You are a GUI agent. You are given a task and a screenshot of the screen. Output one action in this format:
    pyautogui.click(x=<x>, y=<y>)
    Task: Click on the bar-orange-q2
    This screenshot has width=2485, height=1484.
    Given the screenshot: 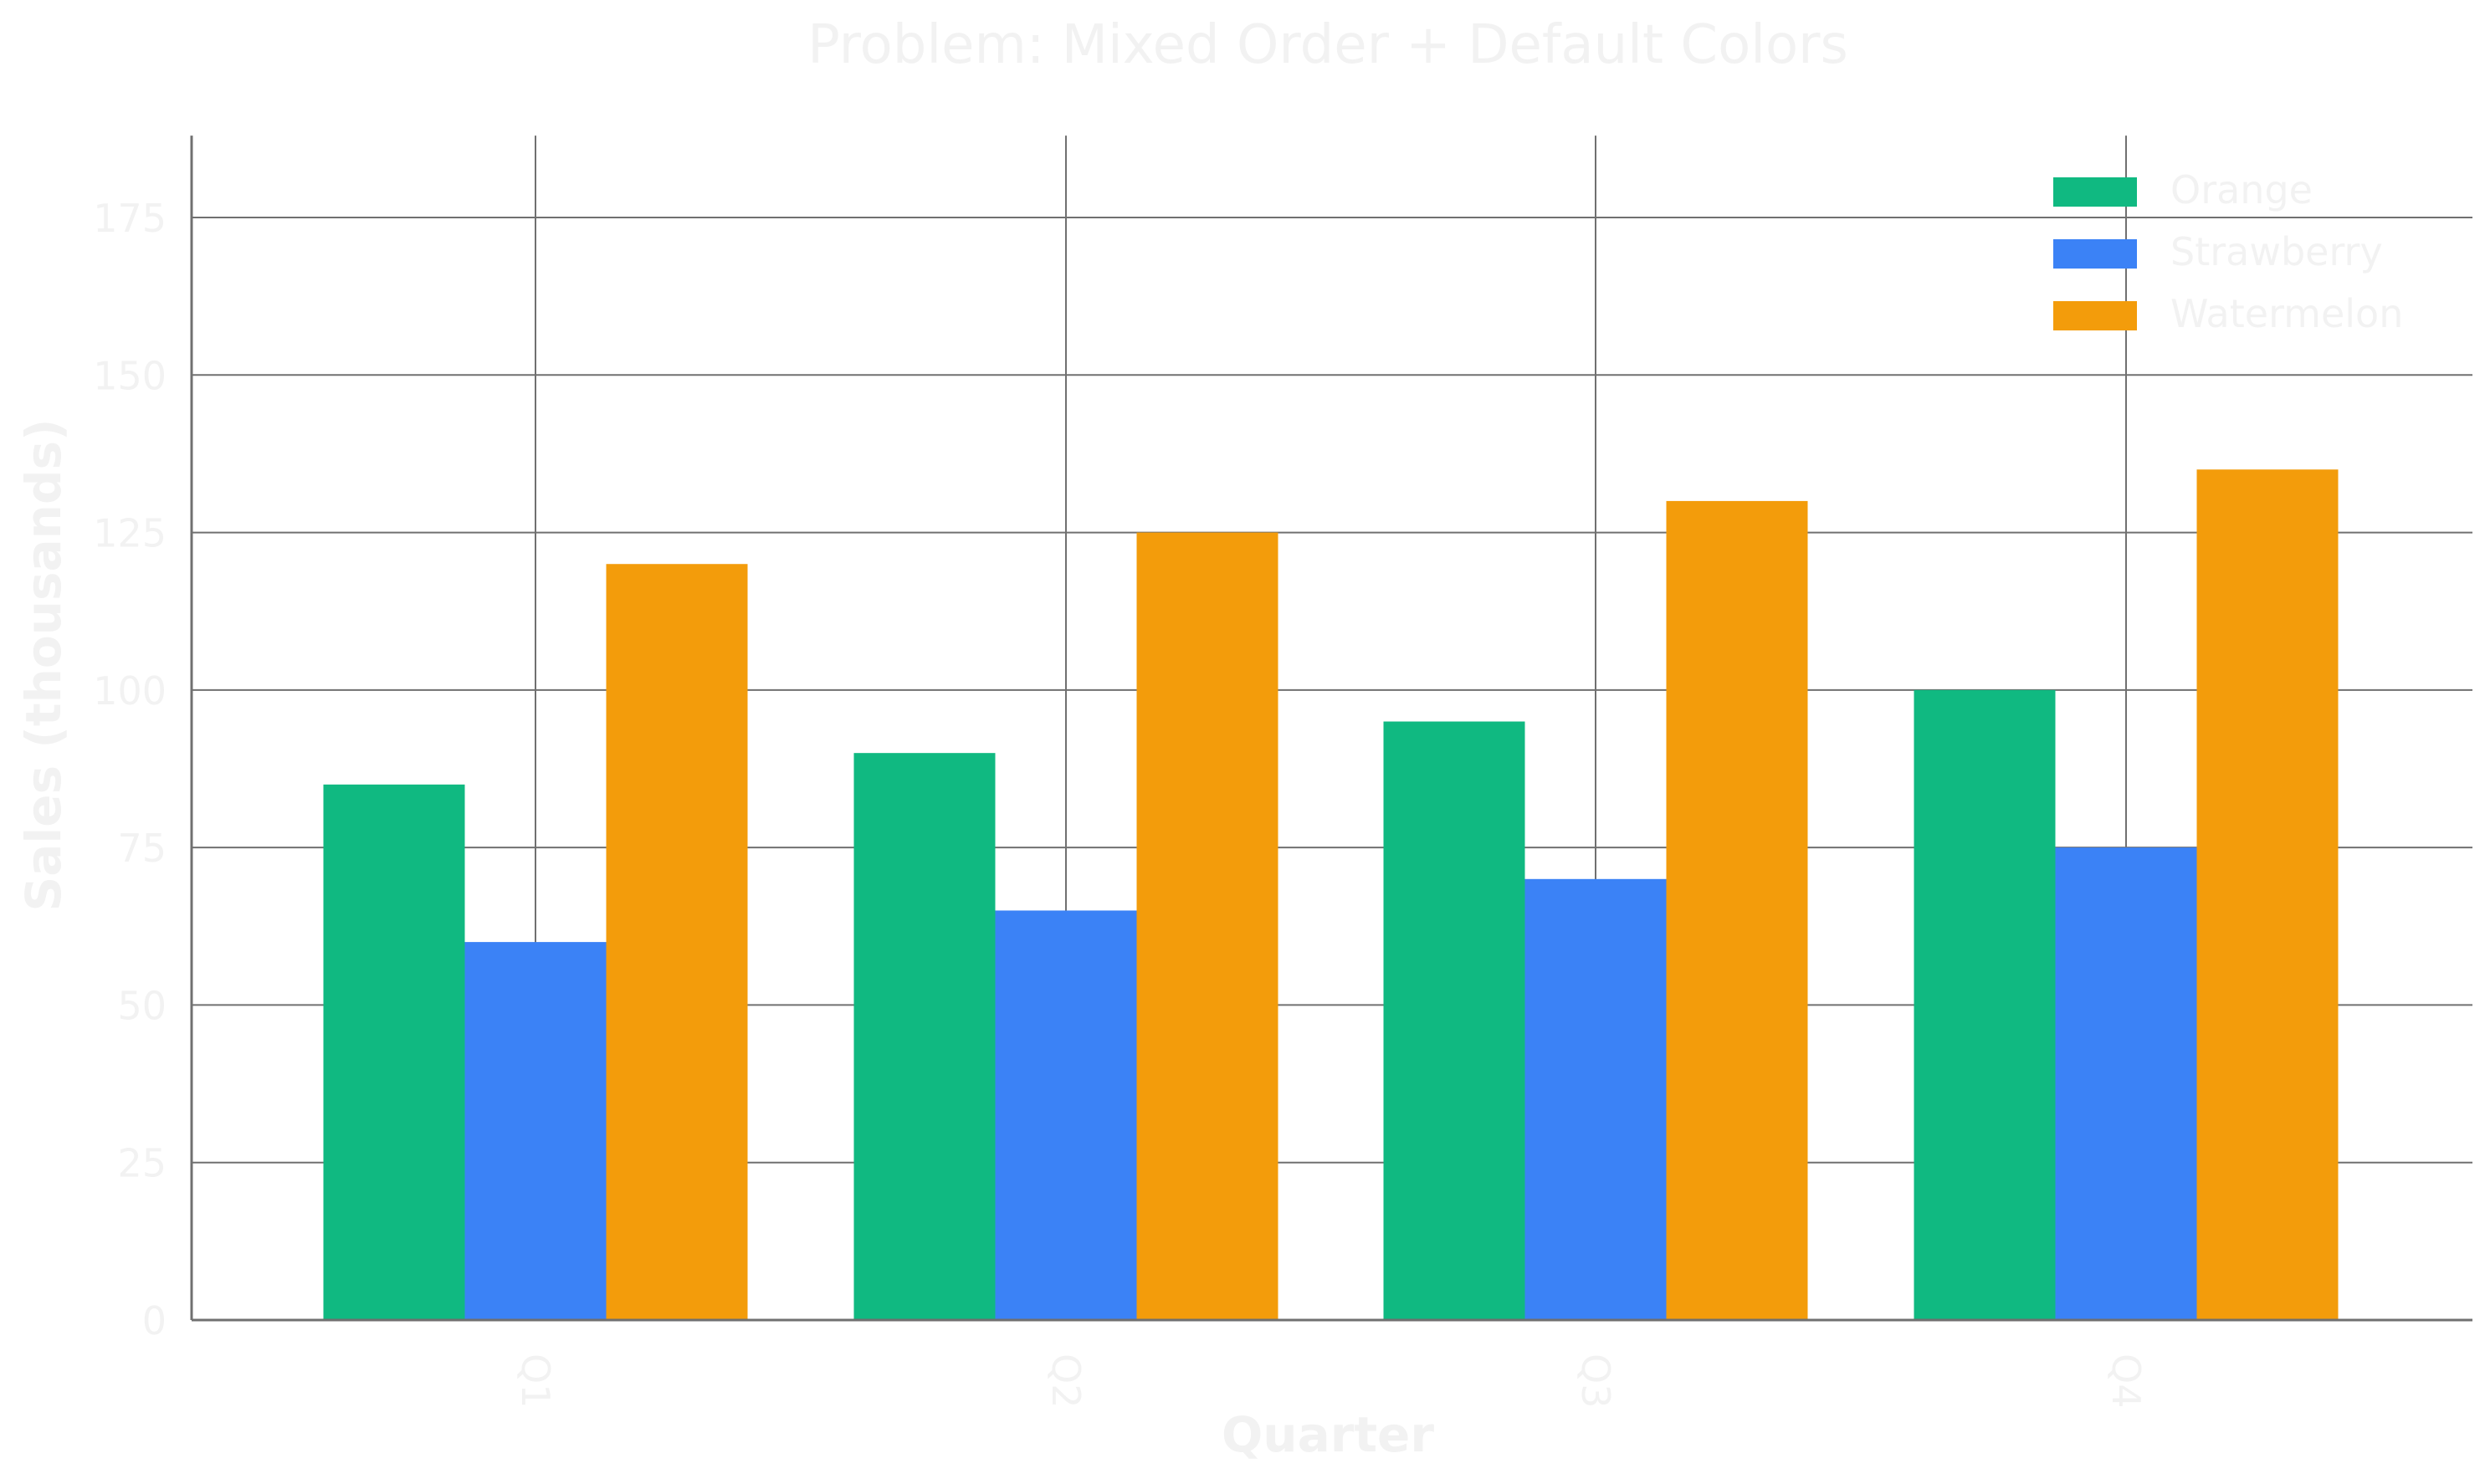 What is the action you would take?
    pyautogui.click(x=925, y=1036)
    